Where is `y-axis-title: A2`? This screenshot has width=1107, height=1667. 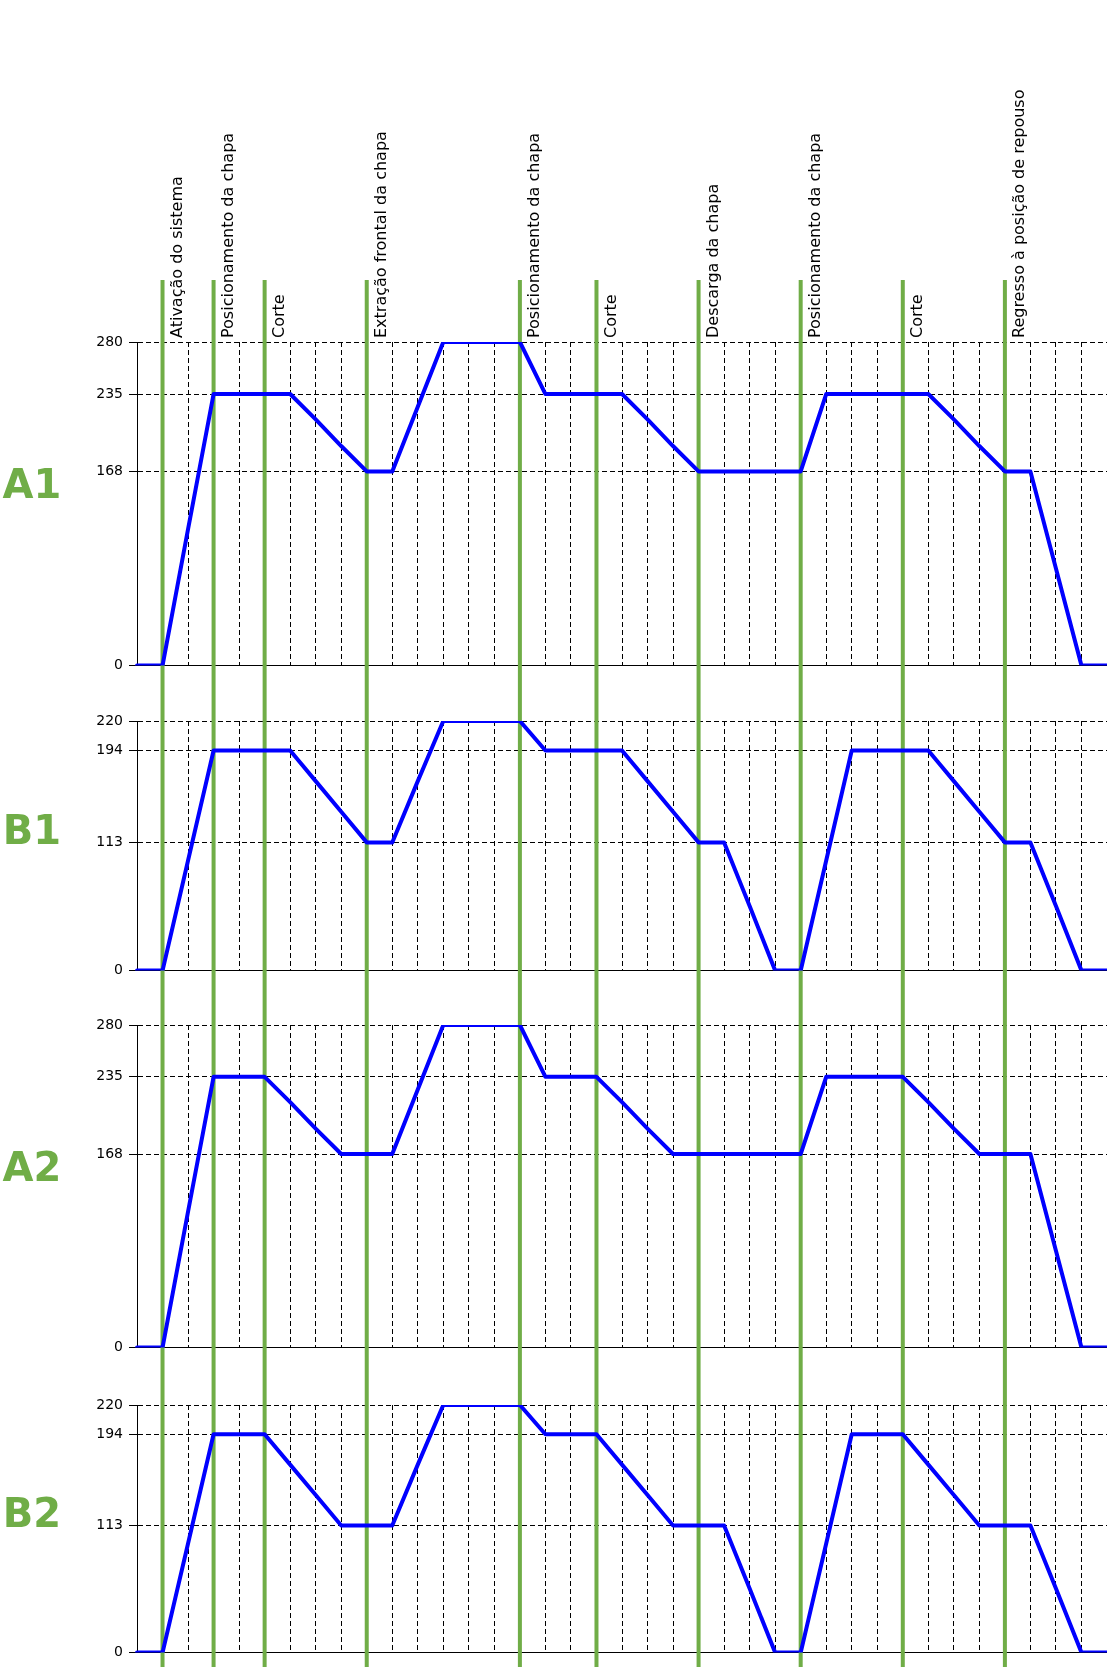
y-axis-title: A2 is located at coordinates (32, 1166).